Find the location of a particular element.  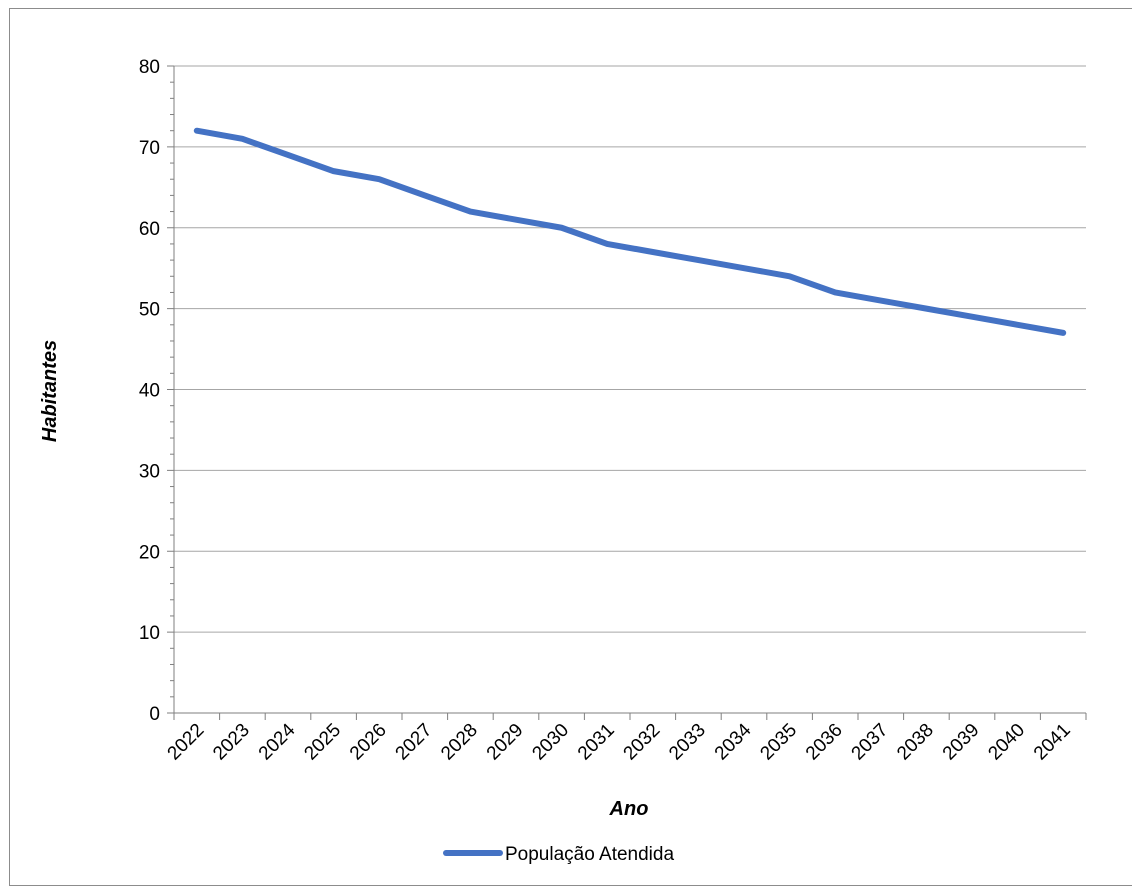

x-tick-label-2033: 2033 is located at coordinates (687, 742).